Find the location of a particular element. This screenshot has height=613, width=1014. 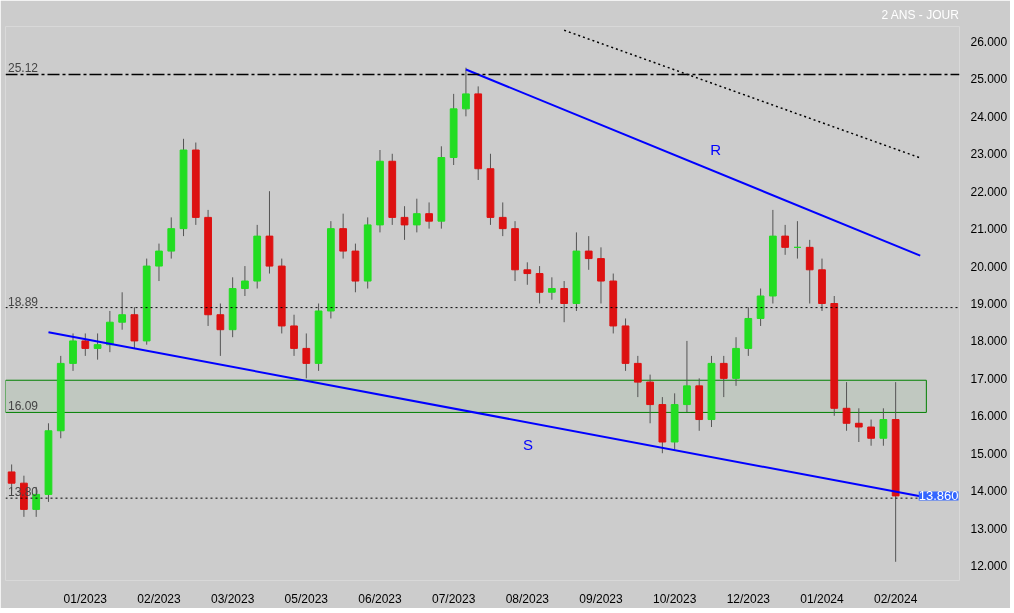

ref-line-label: 25.12 is located at coordinates (23, 68).